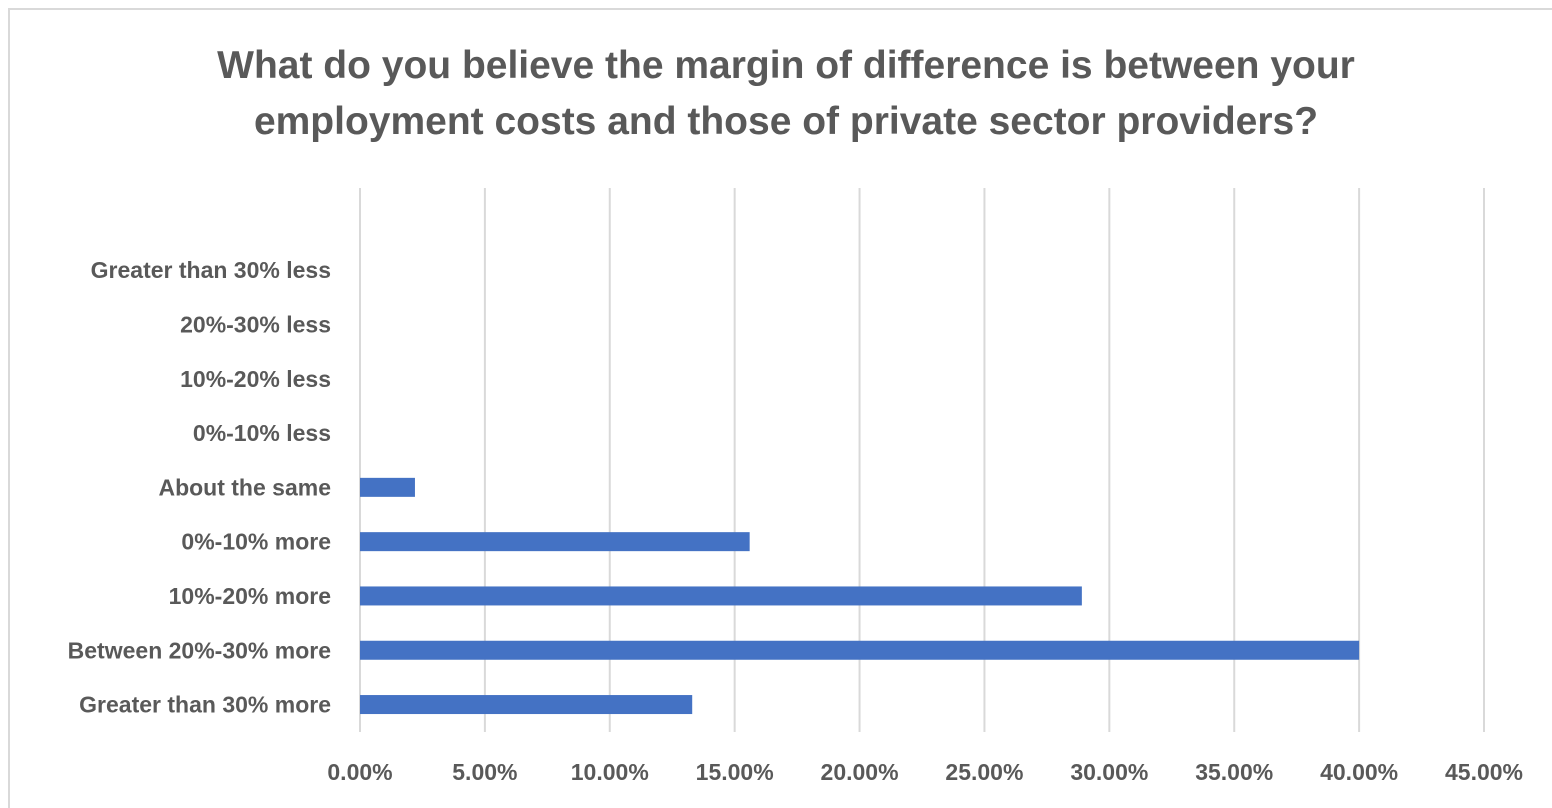 This screenshot has height=808, width=1552. I want to click on category-label: Greater than 30% more, so click(205, 705).